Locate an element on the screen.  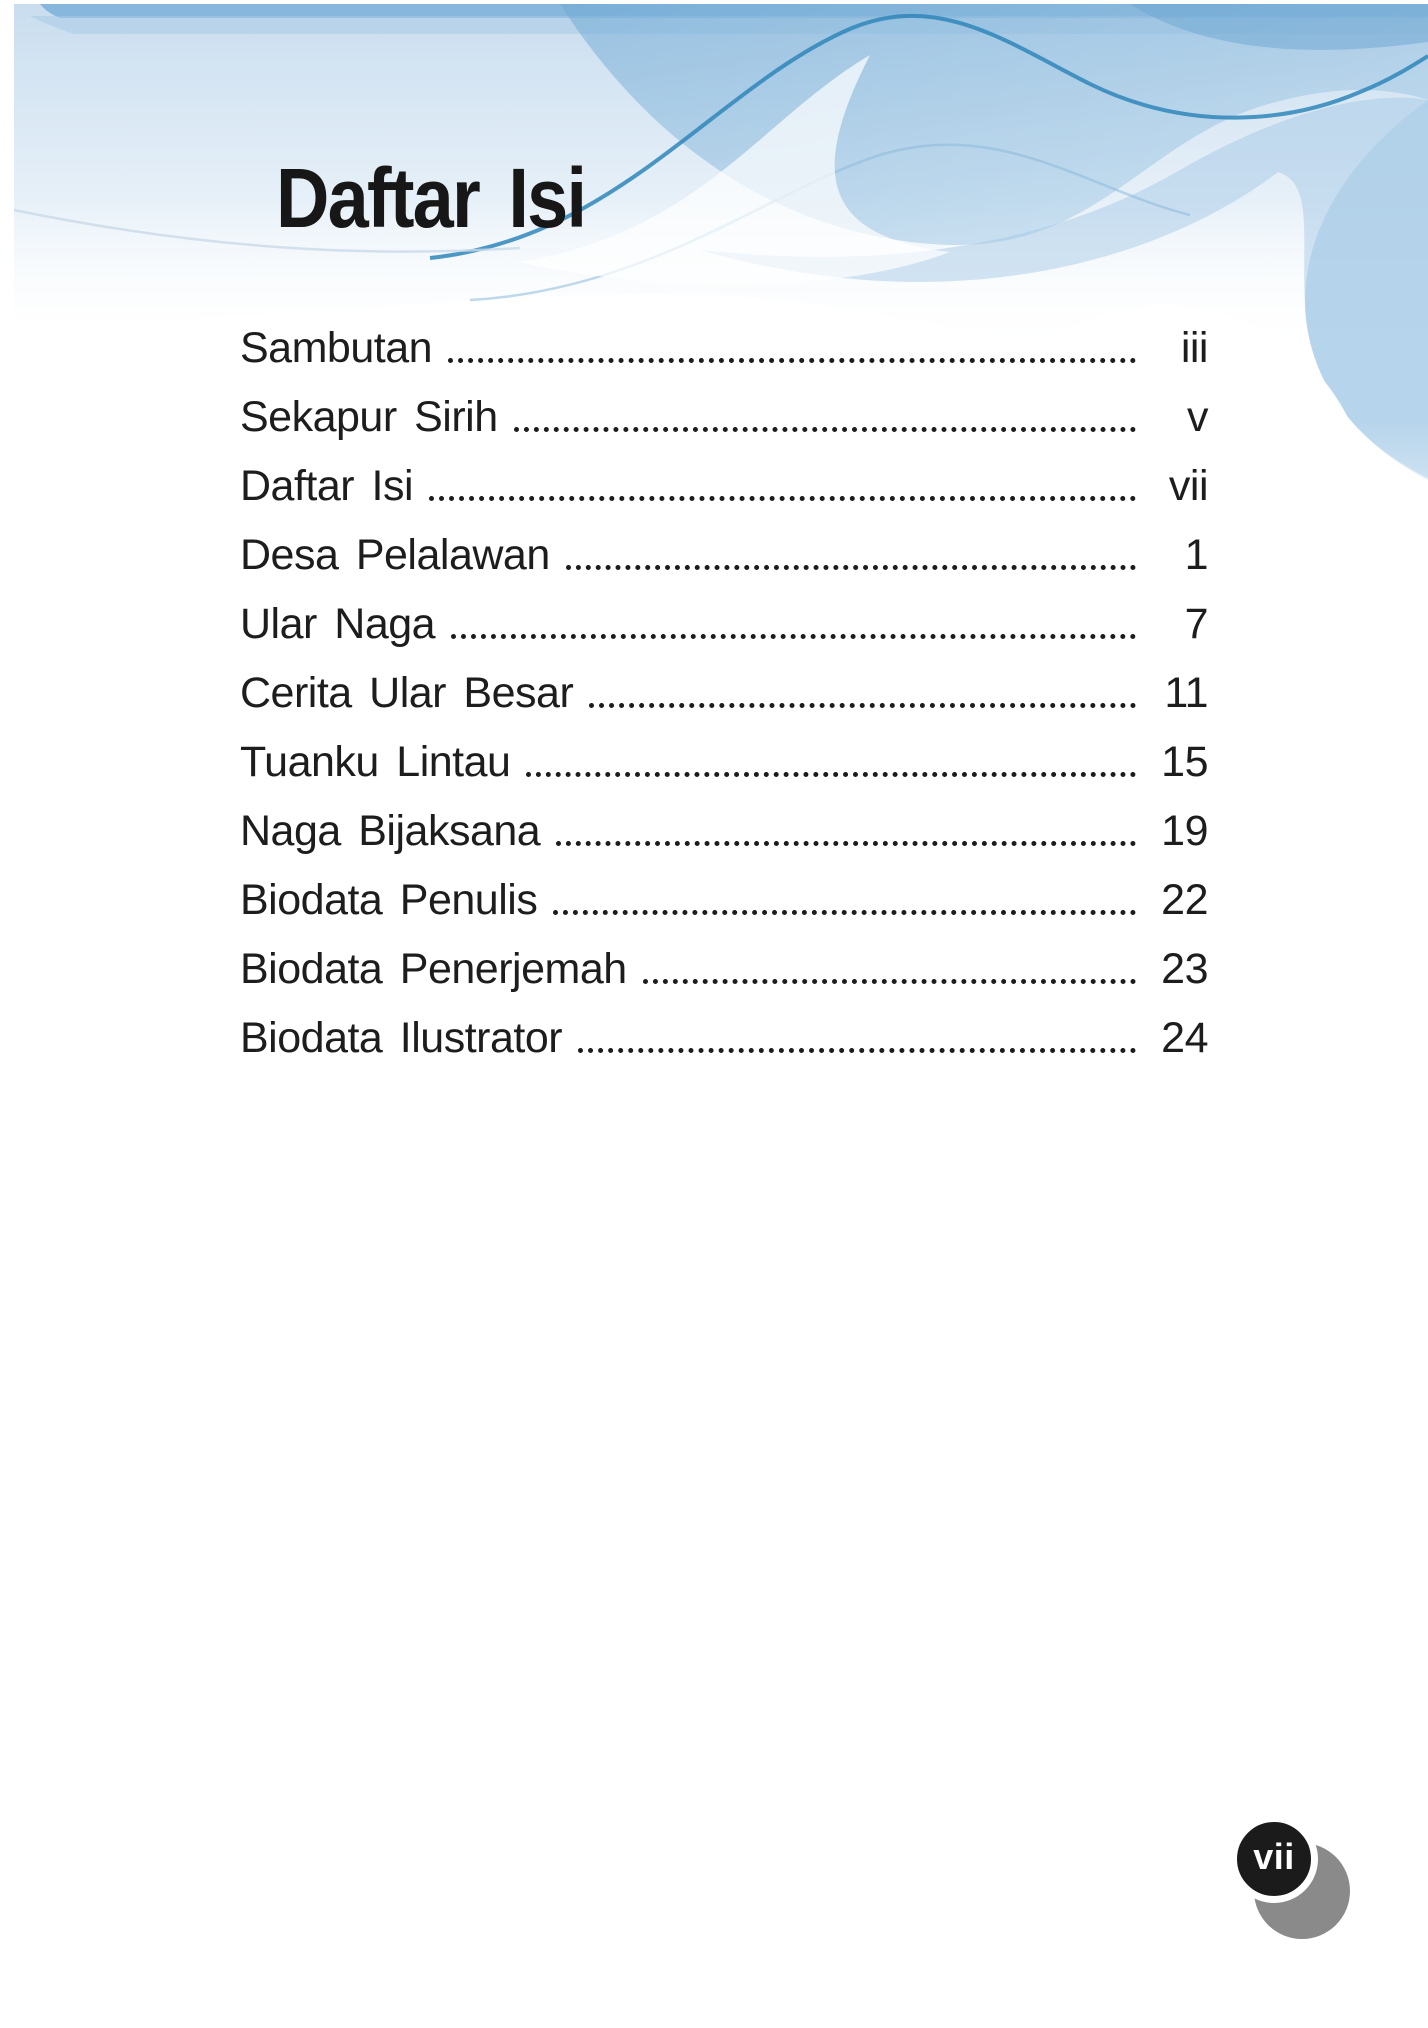
page-title: Daftar Isi is located at coordinates (431, 198).